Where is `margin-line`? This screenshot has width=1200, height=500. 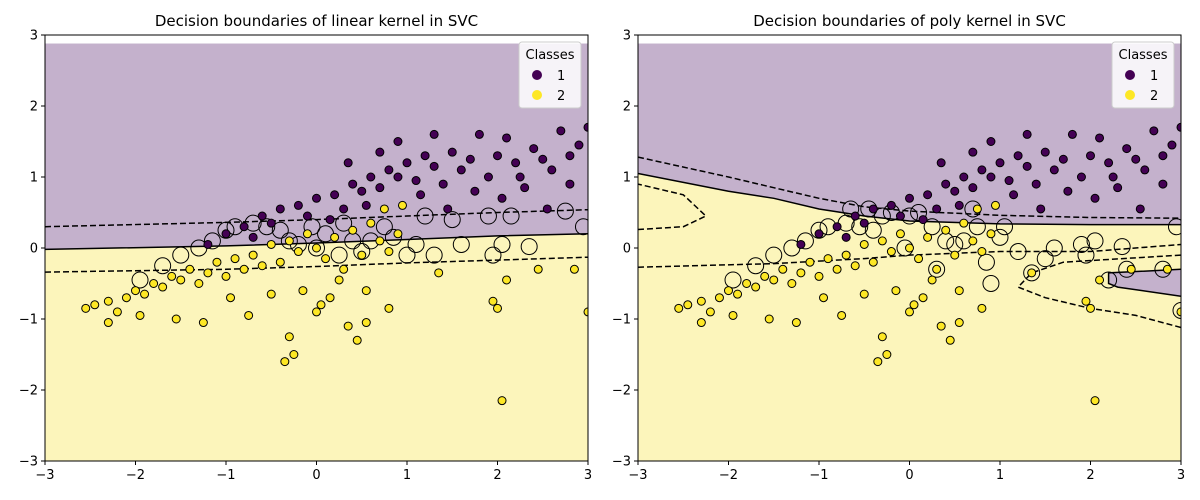 margin-line is located at coordinates (316, 218).